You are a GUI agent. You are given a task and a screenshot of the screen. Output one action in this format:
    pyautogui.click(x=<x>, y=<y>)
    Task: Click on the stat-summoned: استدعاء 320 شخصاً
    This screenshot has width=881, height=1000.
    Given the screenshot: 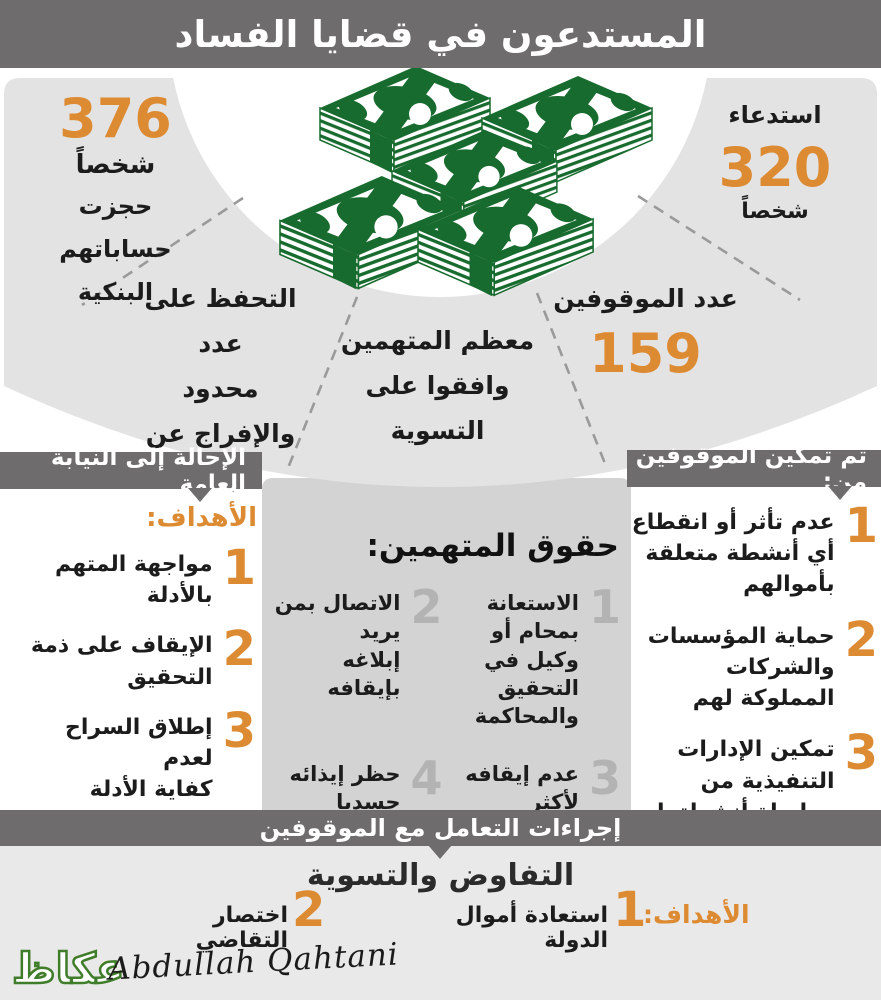 What is the action you would take?
    pyautogui.click(x=775, y=164)
    